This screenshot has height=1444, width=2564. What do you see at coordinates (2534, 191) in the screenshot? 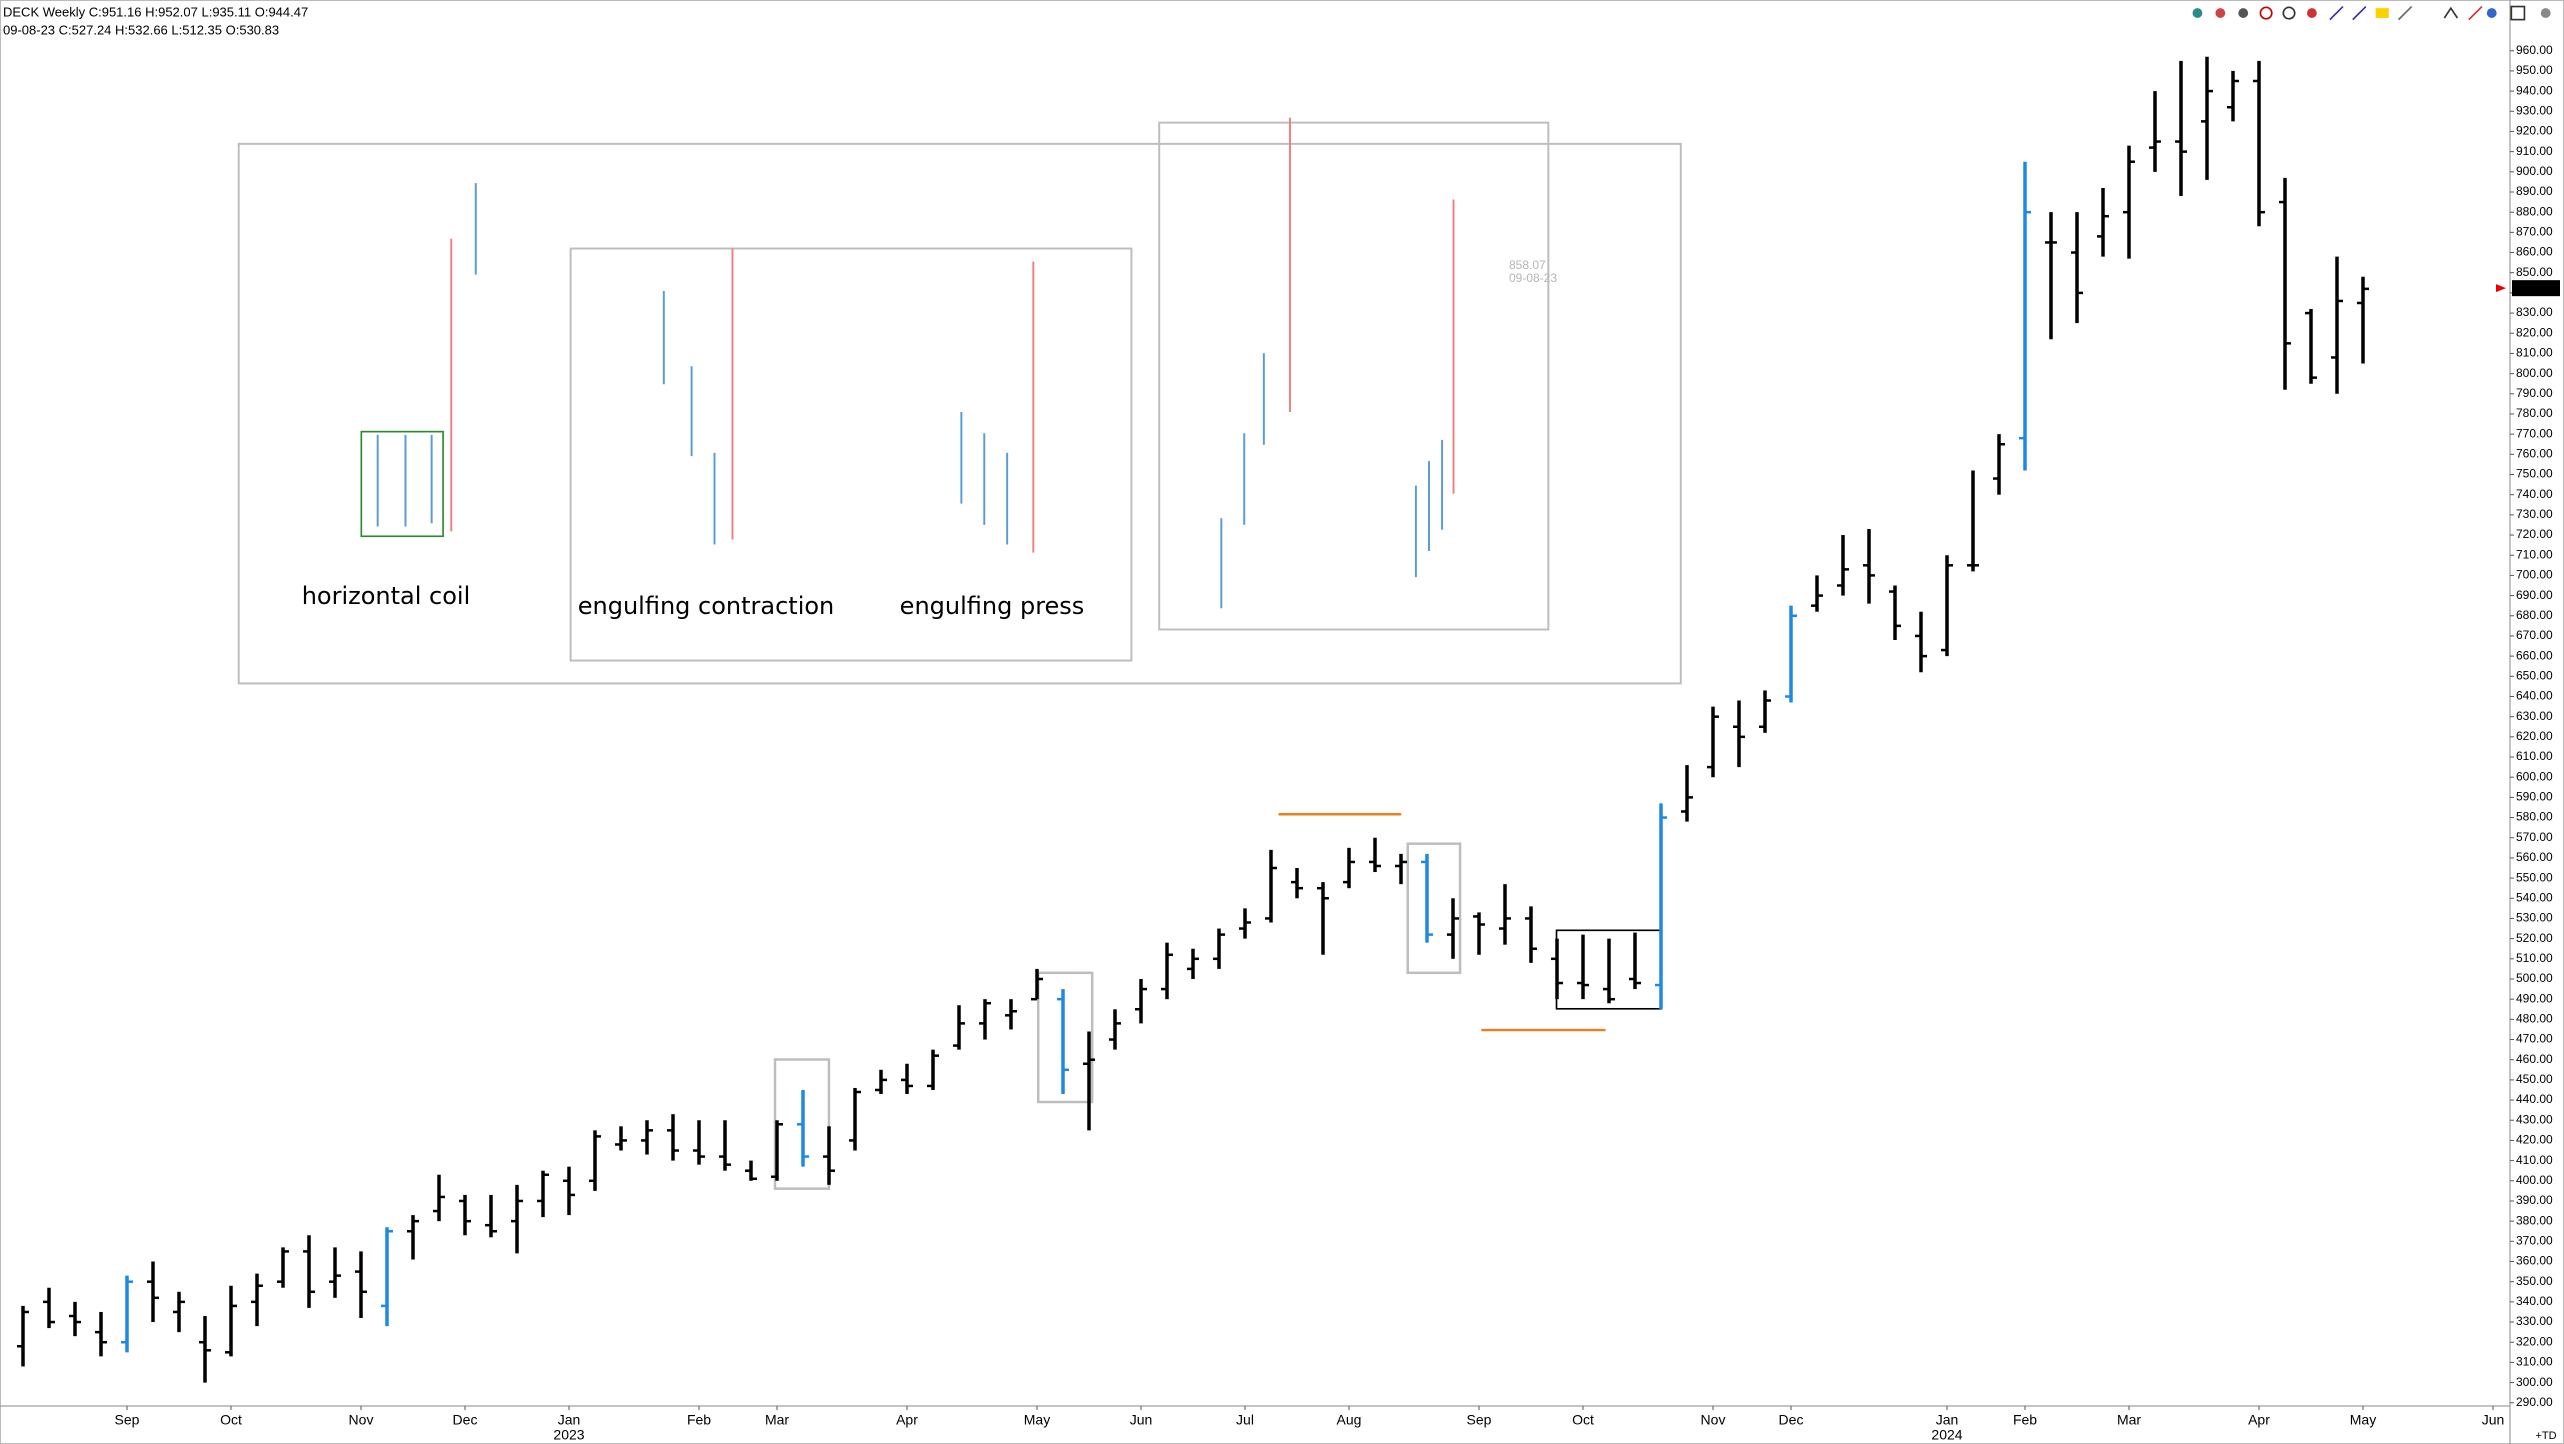
I see `y-tick-label: 890.00` at bounding box center [2534, 191].